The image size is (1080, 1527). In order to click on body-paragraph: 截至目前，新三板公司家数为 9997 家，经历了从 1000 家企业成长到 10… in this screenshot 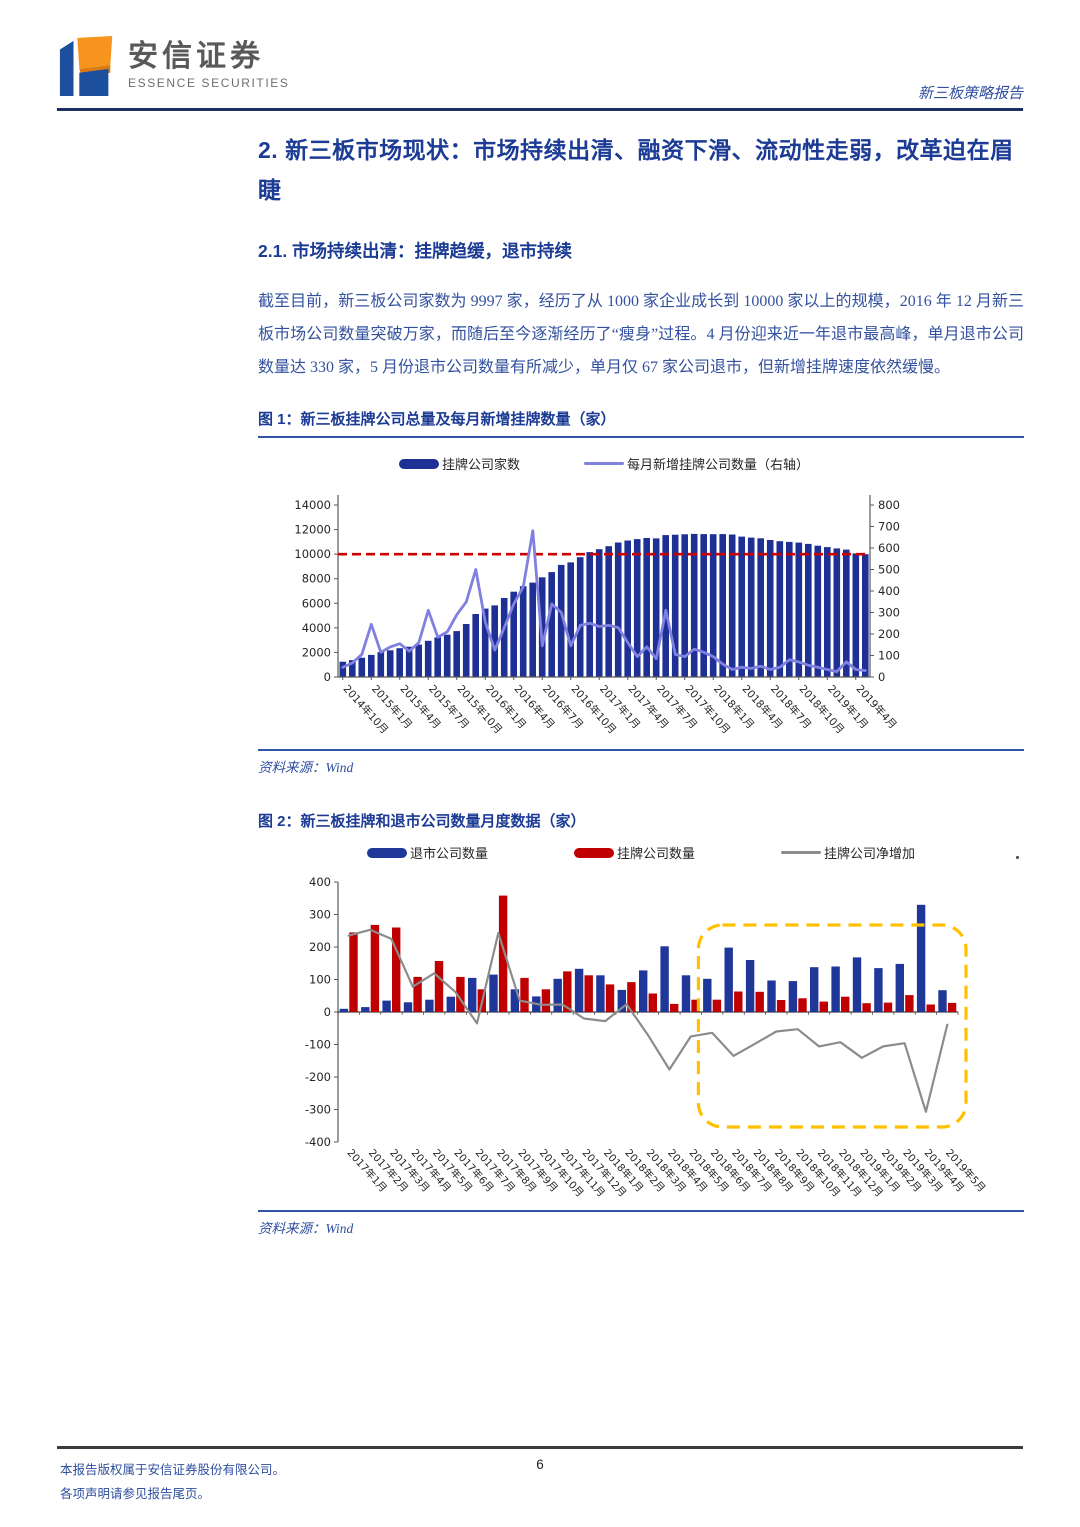, I will do `click(641, 334)`.